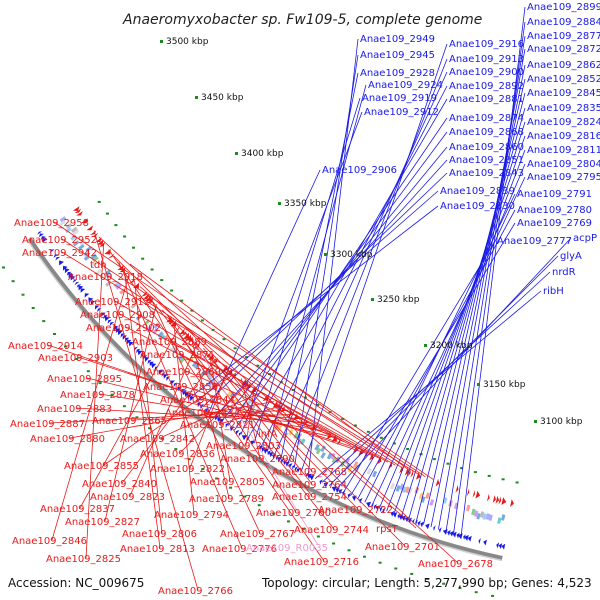  Describe the element at coordinates (97, 395) in the screenshot. I see `reverse-gene-label: Anae109_2878` at that location.